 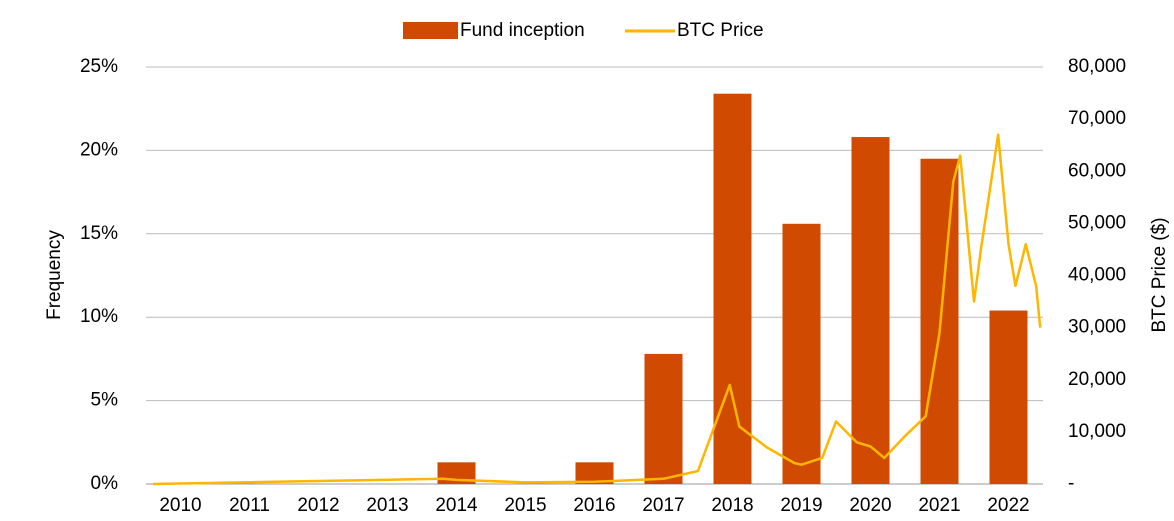 What do you see at coordinates (99, 316) in the screenshot?
I see `y-tick-label: 10%` at bounding box center [99, 316].